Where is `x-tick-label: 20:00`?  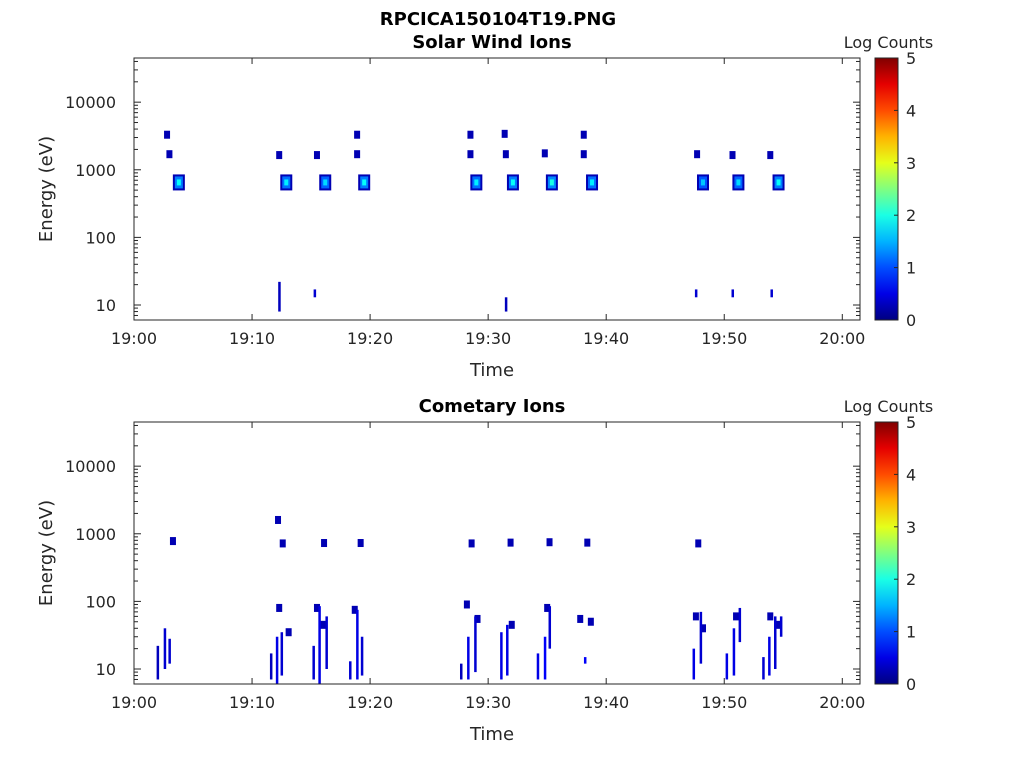 x-tick-label: 20:00 is located at coordinates (842, 702).